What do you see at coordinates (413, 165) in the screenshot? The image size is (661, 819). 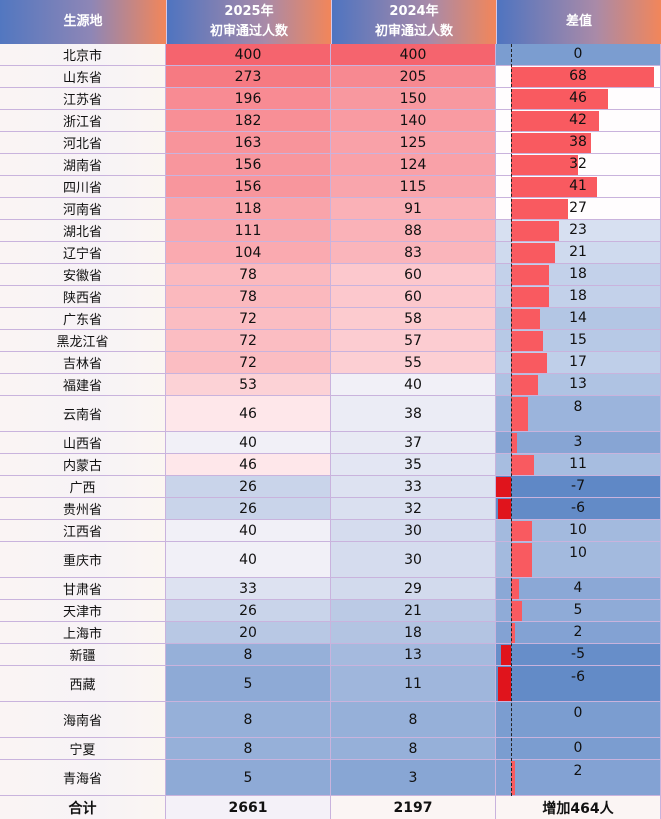 I see `value-2024-cell: 124` at bounding box center [413, 165].